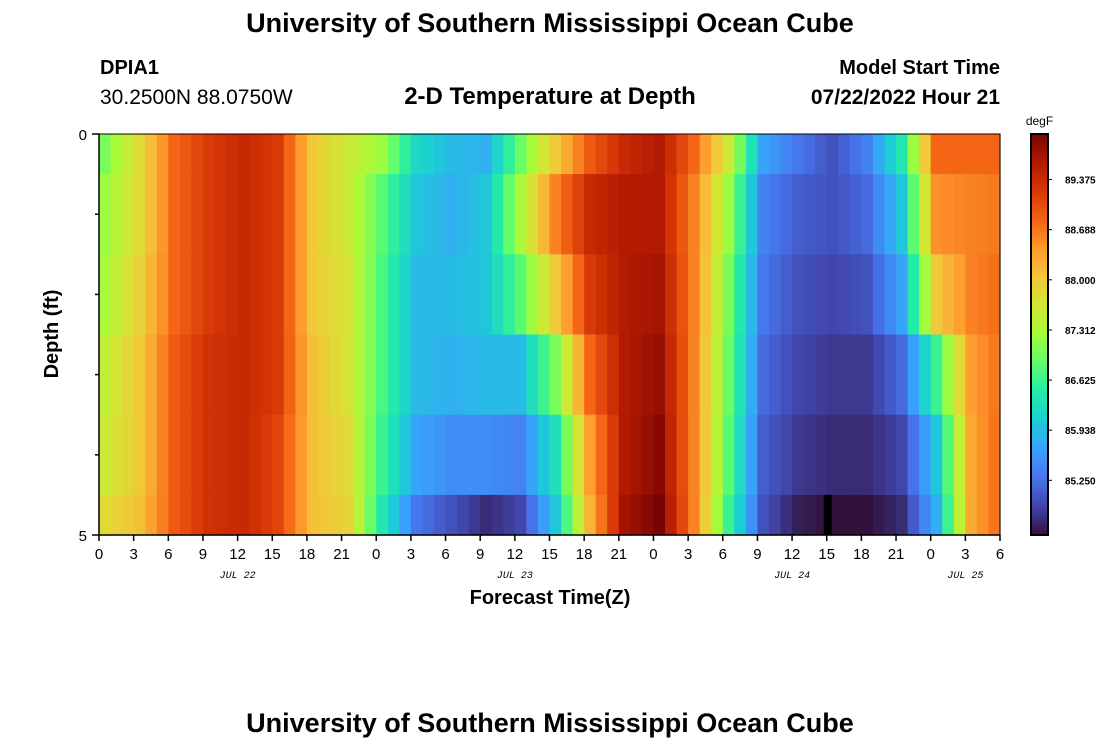 Image resolution: width=1100 pixels, height=750 pixels. Describe the element at coordinates (1080, 431) in the screenshot. I see `colorbar-tick-label: 85.938` at that location.